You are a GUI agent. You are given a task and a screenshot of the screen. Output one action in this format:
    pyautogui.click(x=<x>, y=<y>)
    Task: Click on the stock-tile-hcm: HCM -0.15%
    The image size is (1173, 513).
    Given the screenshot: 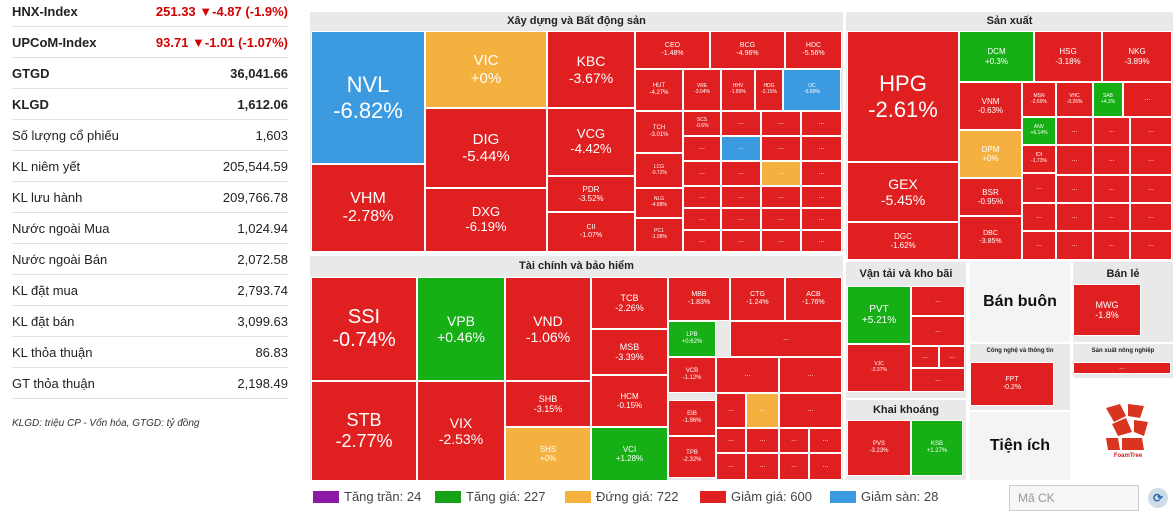 What is the action you would take?
    pyautogui.click(x=629, y=401)
    